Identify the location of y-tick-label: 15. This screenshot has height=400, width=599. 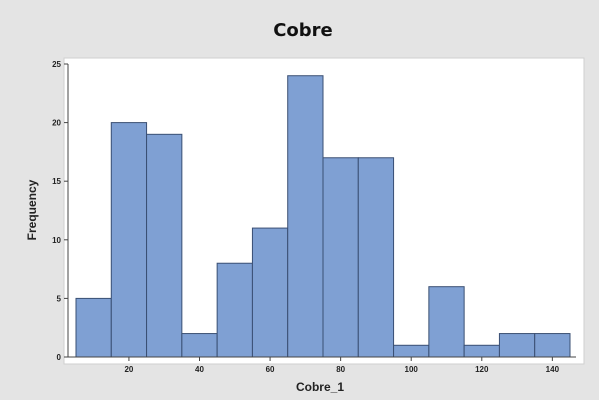
(56, 181).